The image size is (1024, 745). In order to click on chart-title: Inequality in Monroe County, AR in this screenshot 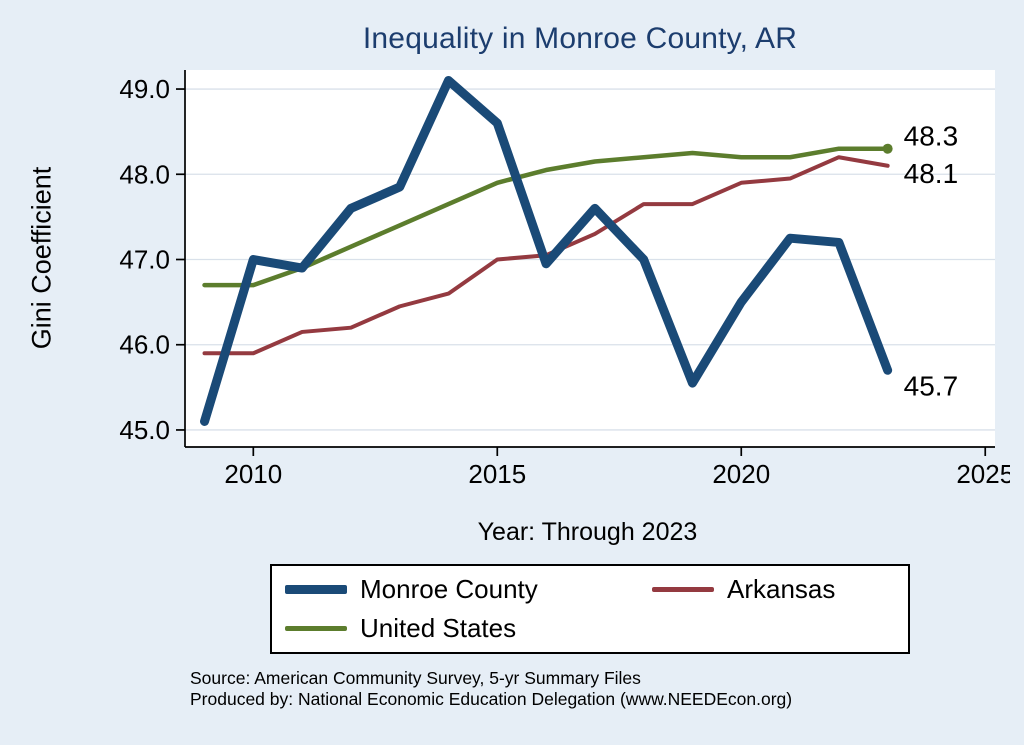, I will do `click(580, 38)`.